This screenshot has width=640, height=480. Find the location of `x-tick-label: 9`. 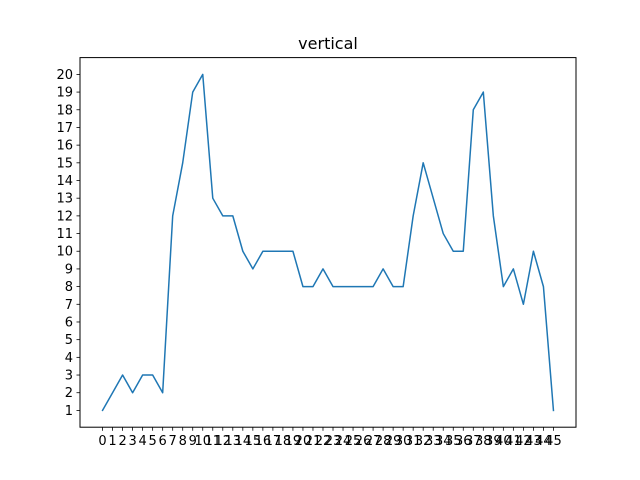

x-tick-label: 9 is located at coordinates (193, 441).